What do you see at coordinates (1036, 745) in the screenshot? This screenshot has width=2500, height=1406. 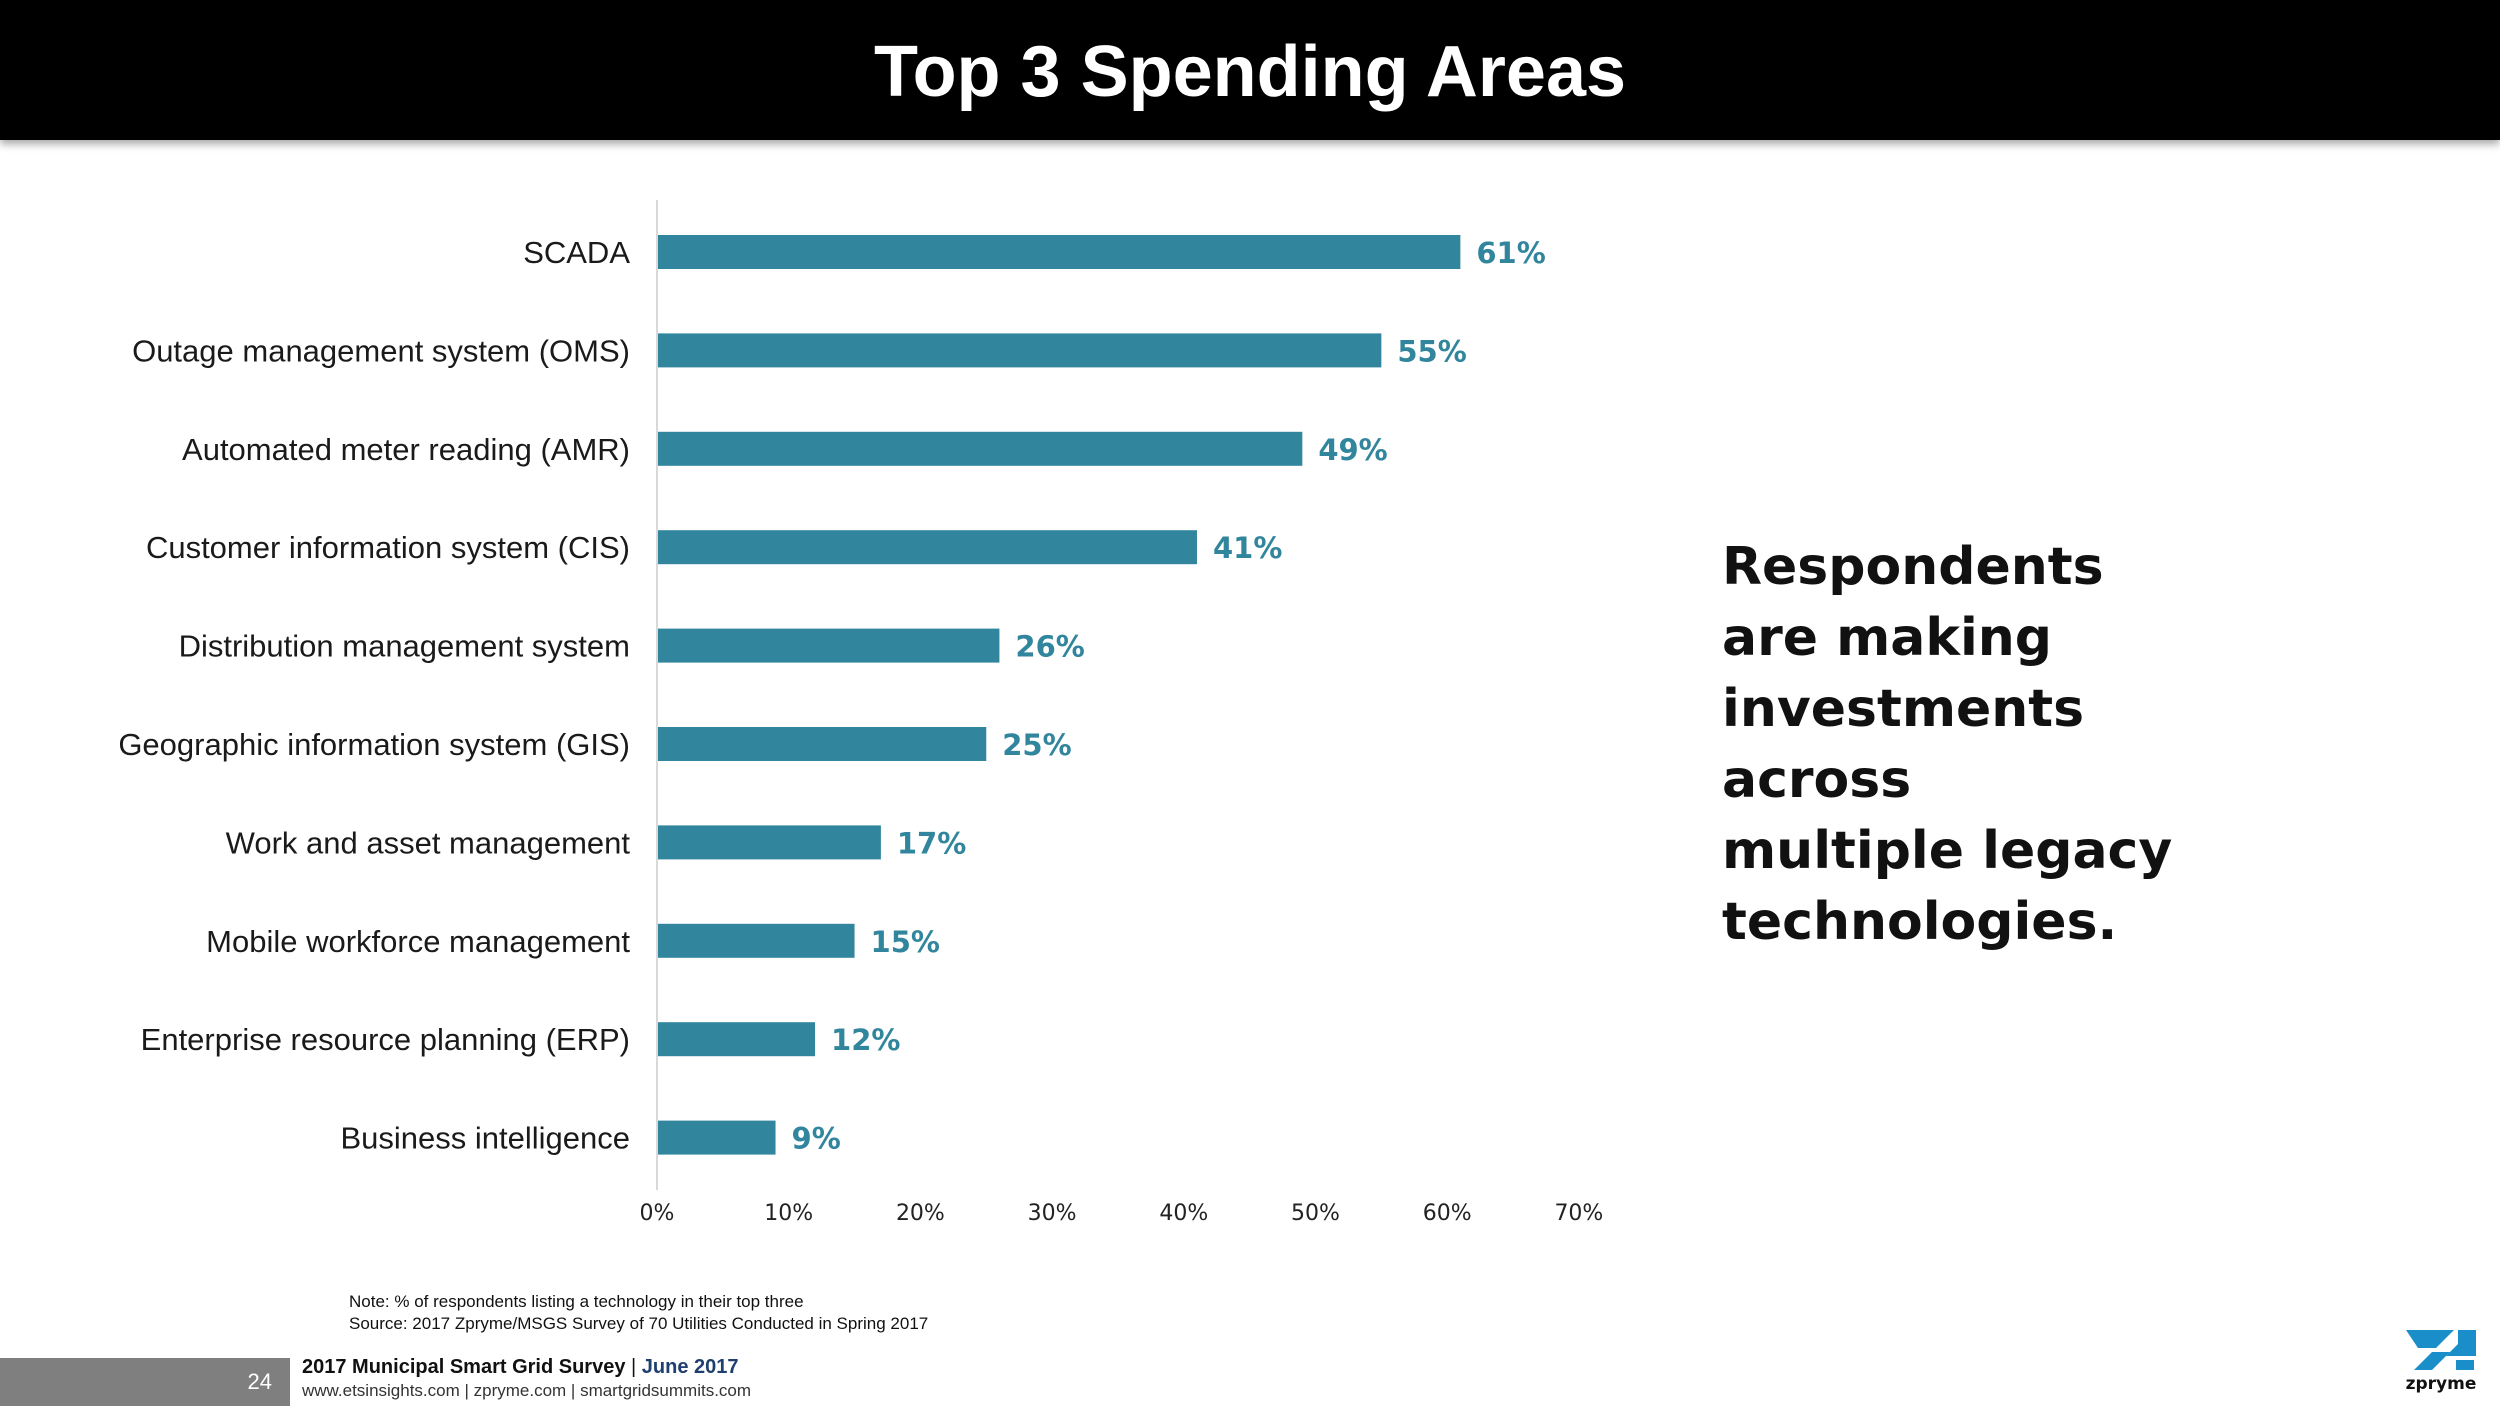 I see `data-label: 25%` at bounding box center [1036, 745].